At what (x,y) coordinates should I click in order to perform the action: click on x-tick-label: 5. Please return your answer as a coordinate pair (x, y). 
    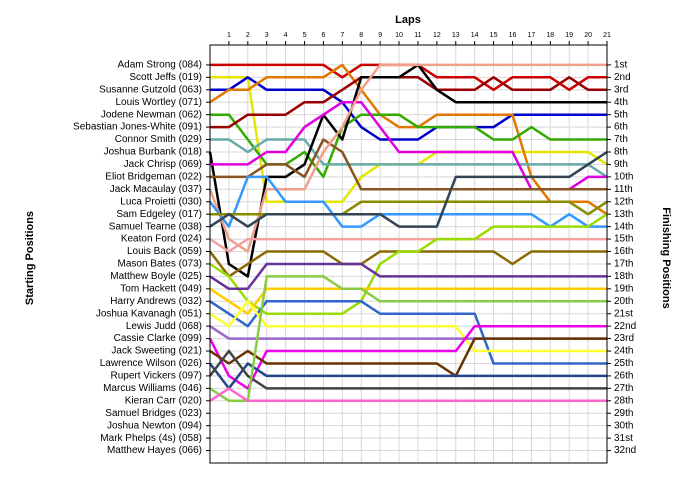
    Looking at the image, I should click on (305, 35).